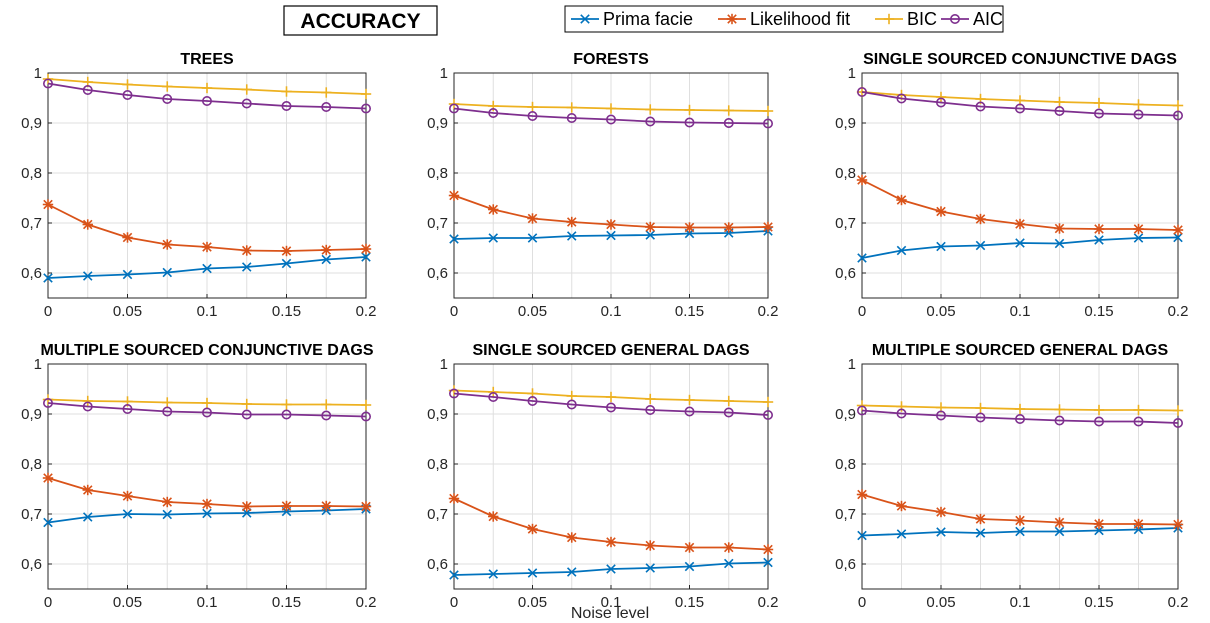 The width and height of the screenshot is (1210, 623). What do you see at coordinates (602, 185) in the screenshot?
I see `chart-panel-2: 0 0.05 0.1 0.15 0.2 0,6 0,7 0,8 0,9 1 FORESTS` at bounding box center [602, 185].